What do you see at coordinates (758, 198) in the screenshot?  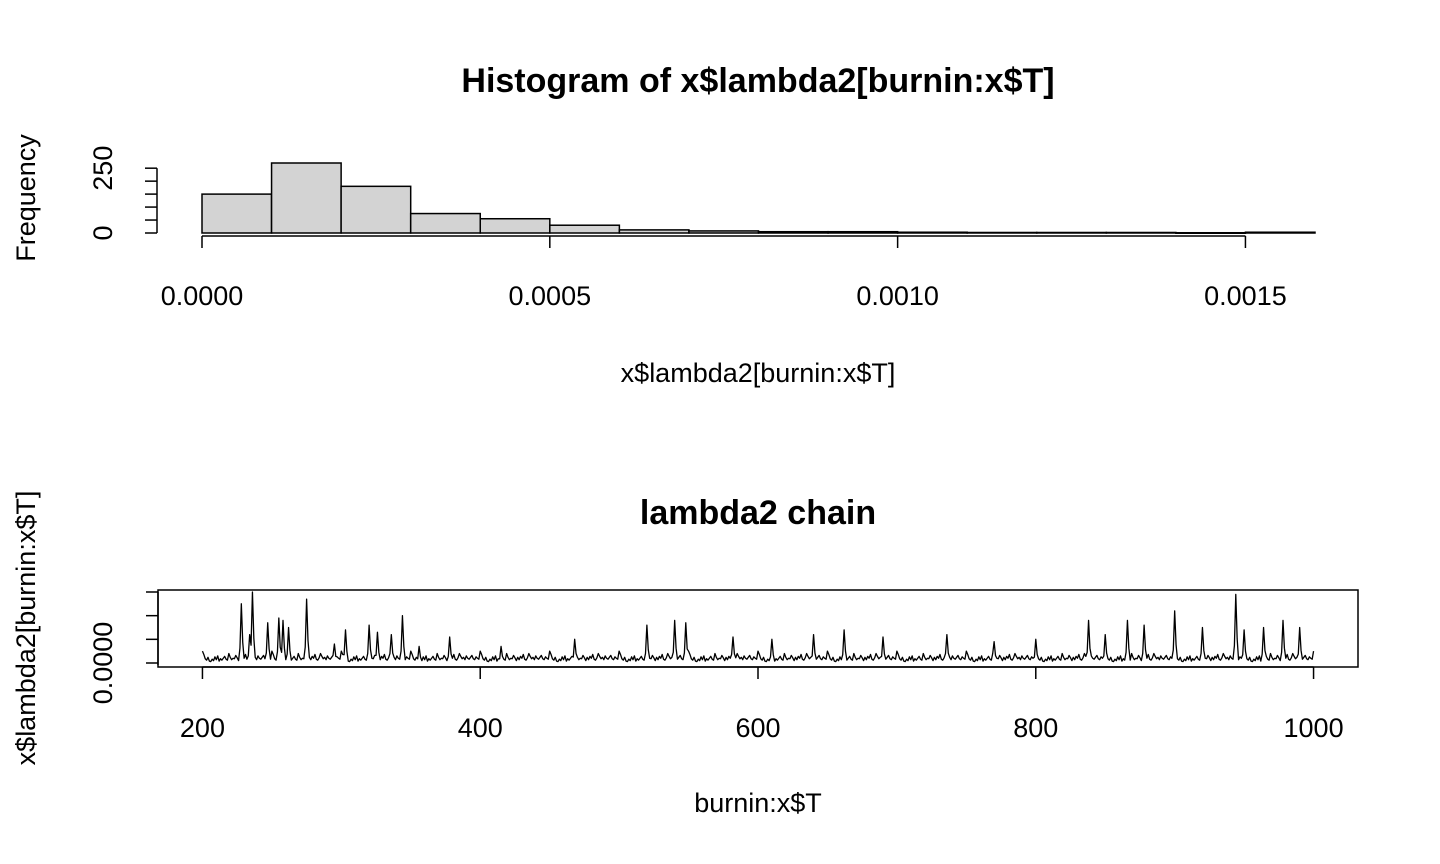 I see `histogram-bars` at bounding box center [758, 198].